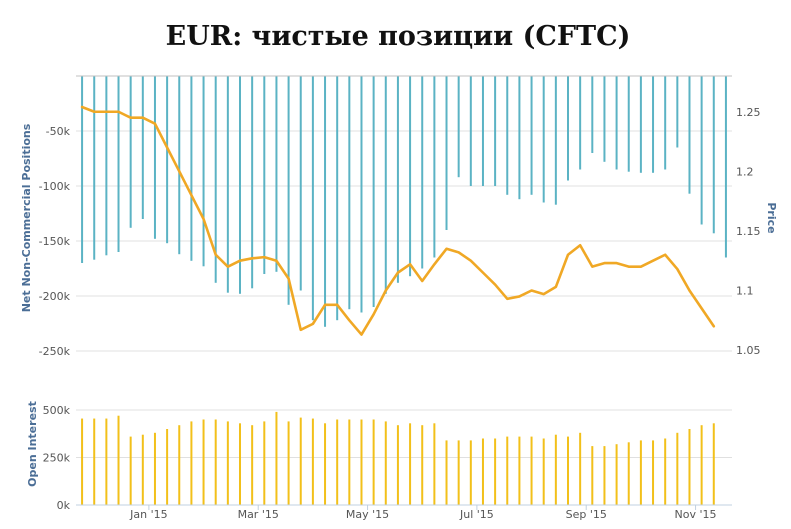 Image resolution: width=791 pixels, height=529 pixels. Describe the element at coordinates (148, 514) in the screenshot. I see `x-tick-label: Jan '15` at that location.